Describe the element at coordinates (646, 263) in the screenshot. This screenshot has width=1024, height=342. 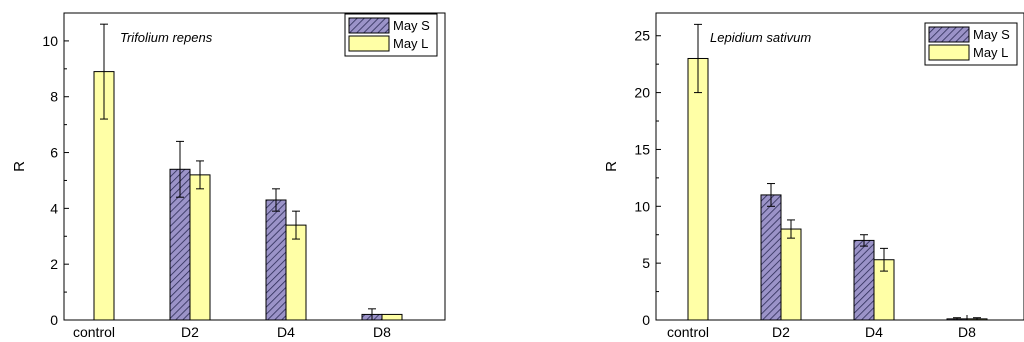
I see `y-tick-label: 5` at that location.